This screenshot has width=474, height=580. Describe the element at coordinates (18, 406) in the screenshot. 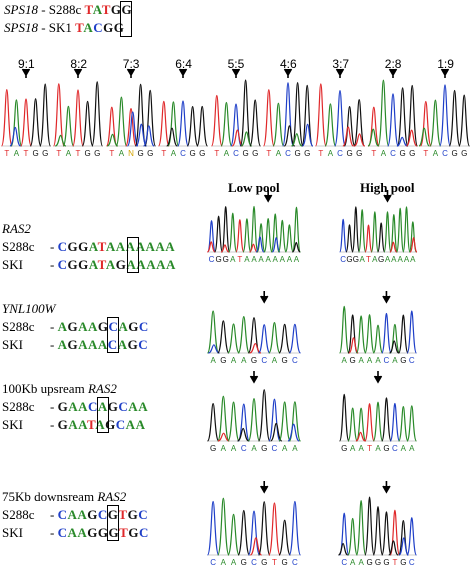

I see `strain-label: S288c` at that location.